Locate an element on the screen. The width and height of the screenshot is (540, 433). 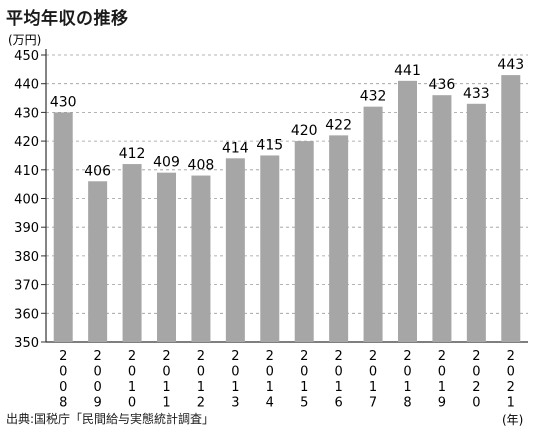
y-tick-label: 420 is located at coordinates (26, 142).